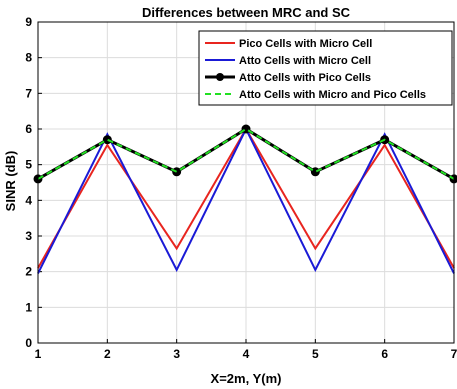 This screenshot has width=457, height=389. What do you see at coordinates (28, 129) in the screenshot?
I see `y-tick-label: 6` at bounding box center [28, 129].